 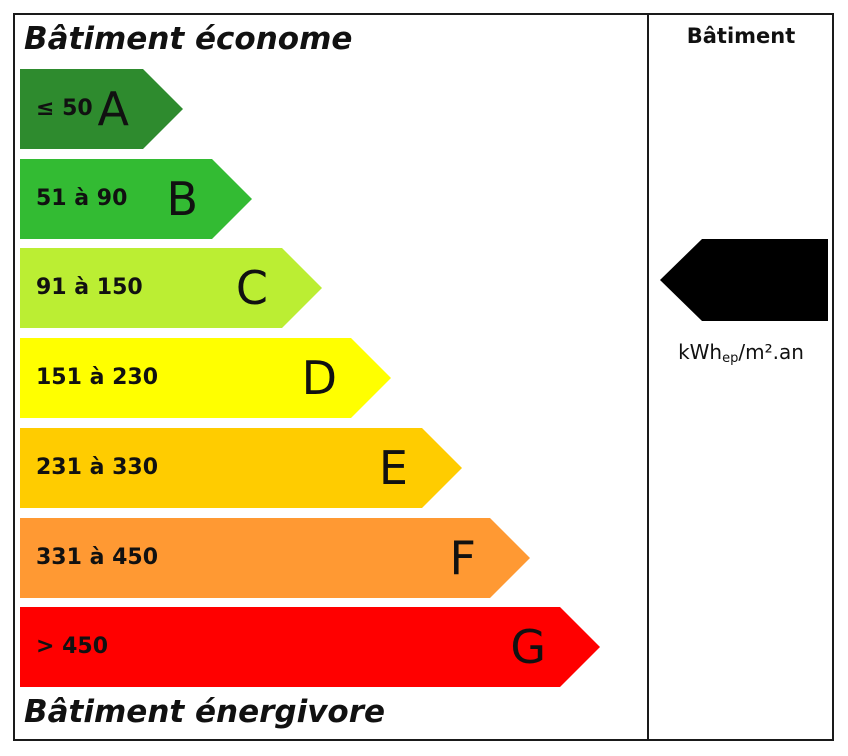 I want to click on energy-class-e: 231 à 330 E, so click(x=241, y=468).